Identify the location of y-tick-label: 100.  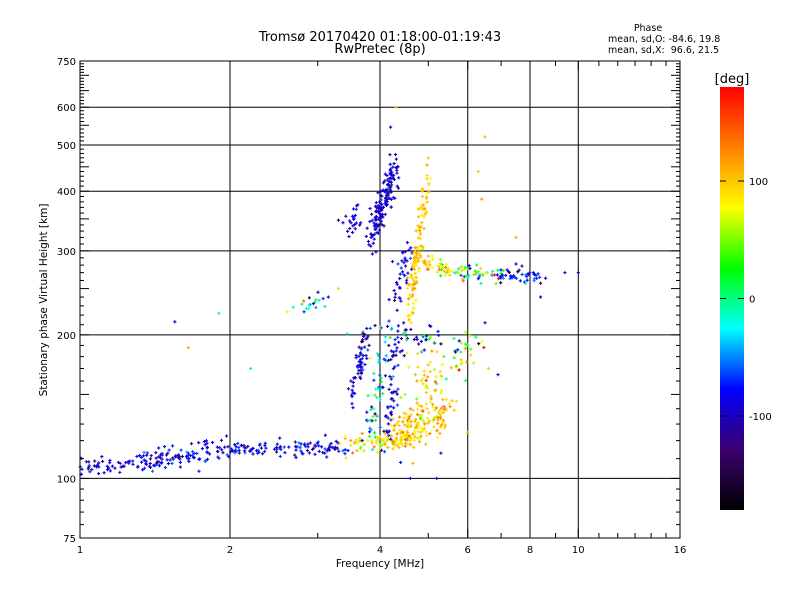
(66, 479).